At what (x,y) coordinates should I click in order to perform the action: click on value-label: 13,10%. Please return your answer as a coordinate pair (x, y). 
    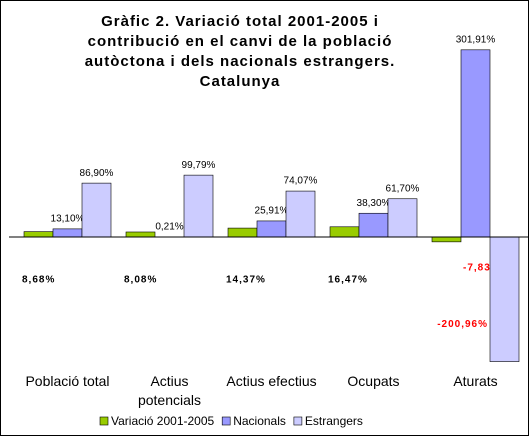
    Looking at the image, I should click on (68, 219).